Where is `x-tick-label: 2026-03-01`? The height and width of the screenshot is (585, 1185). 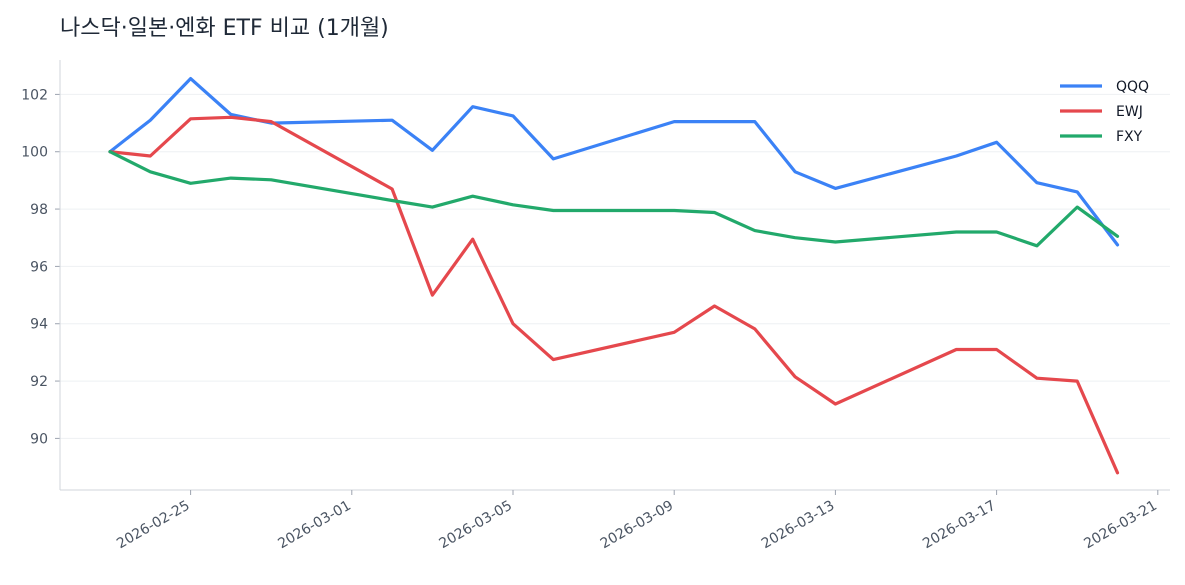
x-tick-label: 2026-03-01 is located at coordinates (314, 525).